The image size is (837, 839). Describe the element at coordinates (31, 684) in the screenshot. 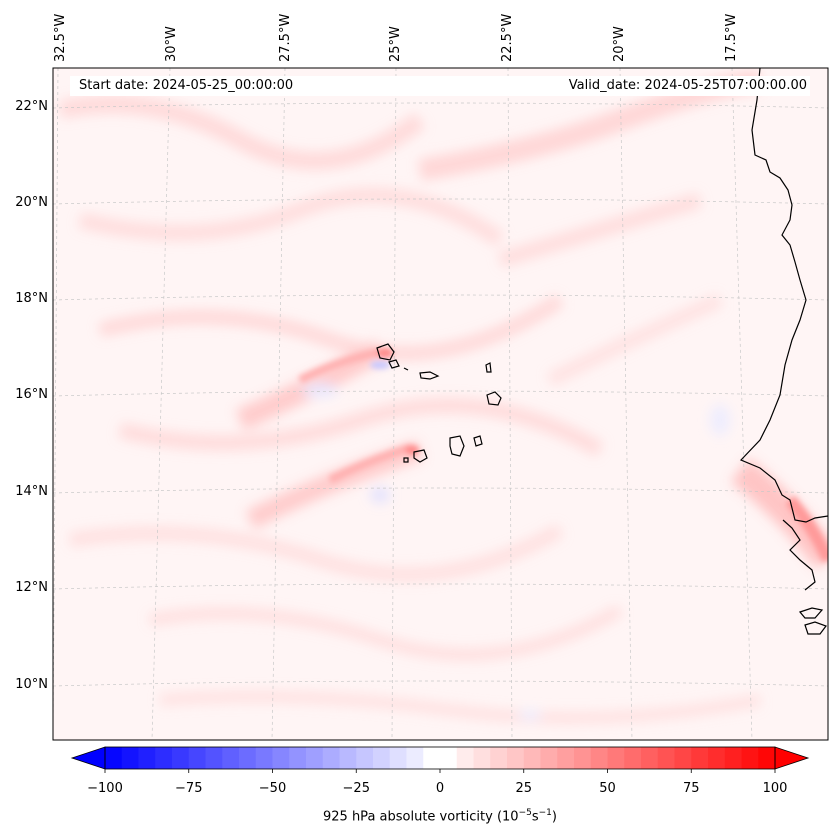

I see `lat-label: 10°N` at that location.